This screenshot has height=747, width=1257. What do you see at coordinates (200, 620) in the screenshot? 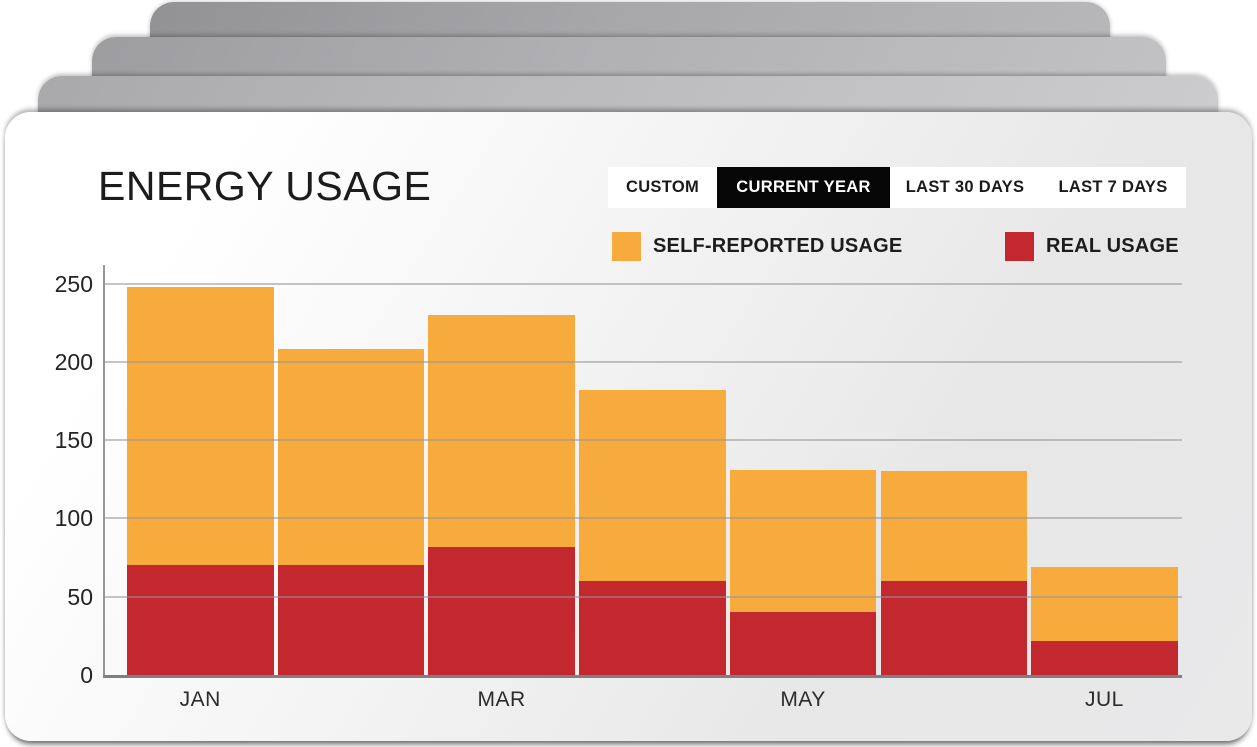
I see `bar-jan-real` at bounding box center [200, 620].